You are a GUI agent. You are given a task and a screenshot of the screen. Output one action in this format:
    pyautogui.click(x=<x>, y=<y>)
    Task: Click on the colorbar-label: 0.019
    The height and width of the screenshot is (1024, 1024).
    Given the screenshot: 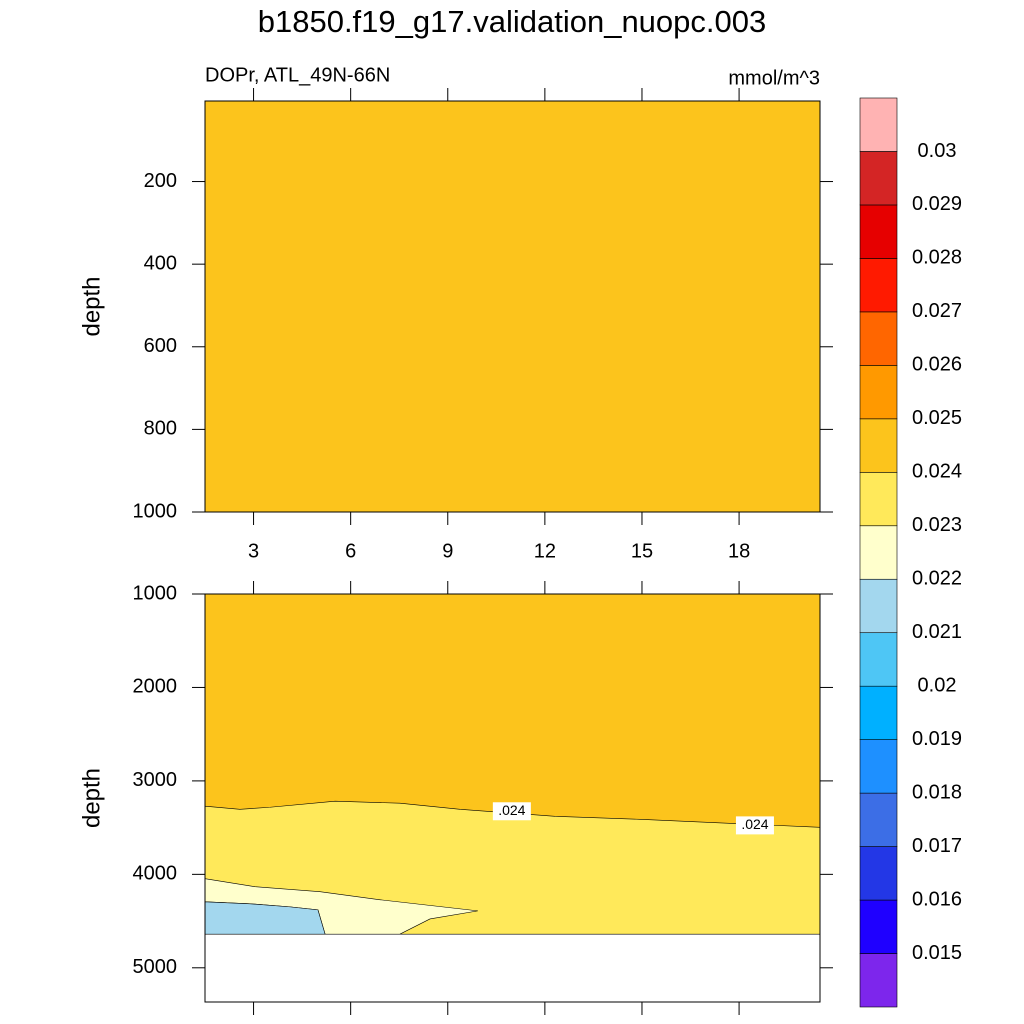 What is the action you would take?
    pyautogui.click(x=937, y=739)
    